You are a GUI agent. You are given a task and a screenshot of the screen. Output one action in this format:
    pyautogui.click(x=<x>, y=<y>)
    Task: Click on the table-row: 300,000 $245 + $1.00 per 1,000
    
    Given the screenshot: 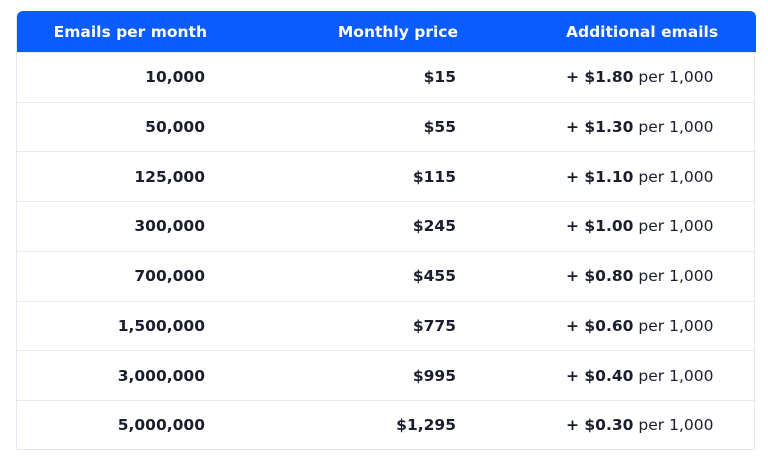 What is the action you would take?
    pyautogui.click(x=385, y=226)
    